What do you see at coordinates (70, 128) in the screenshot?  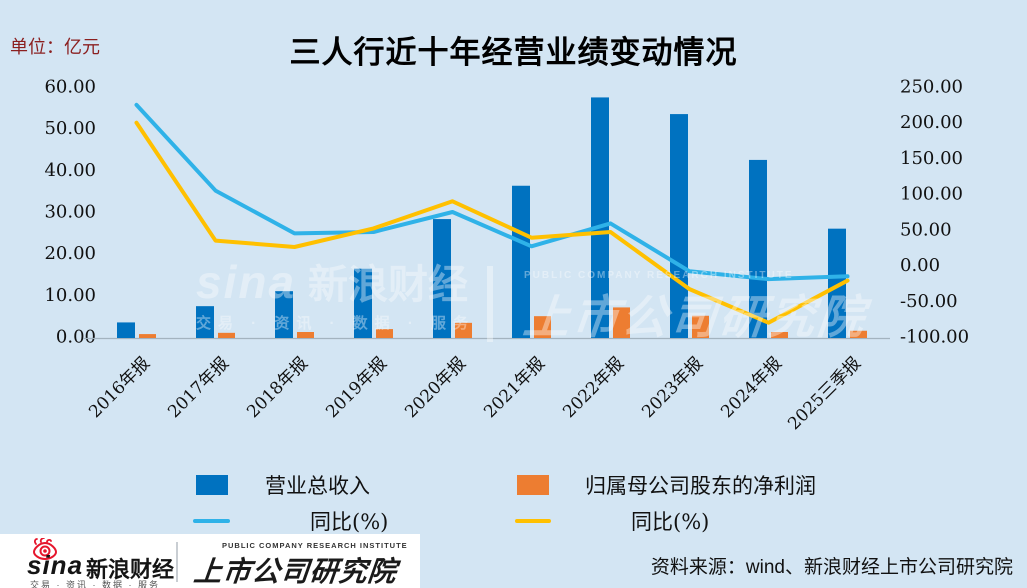 I see `left-axis-tick-label: 50.00` at bounding box center [70, 128].